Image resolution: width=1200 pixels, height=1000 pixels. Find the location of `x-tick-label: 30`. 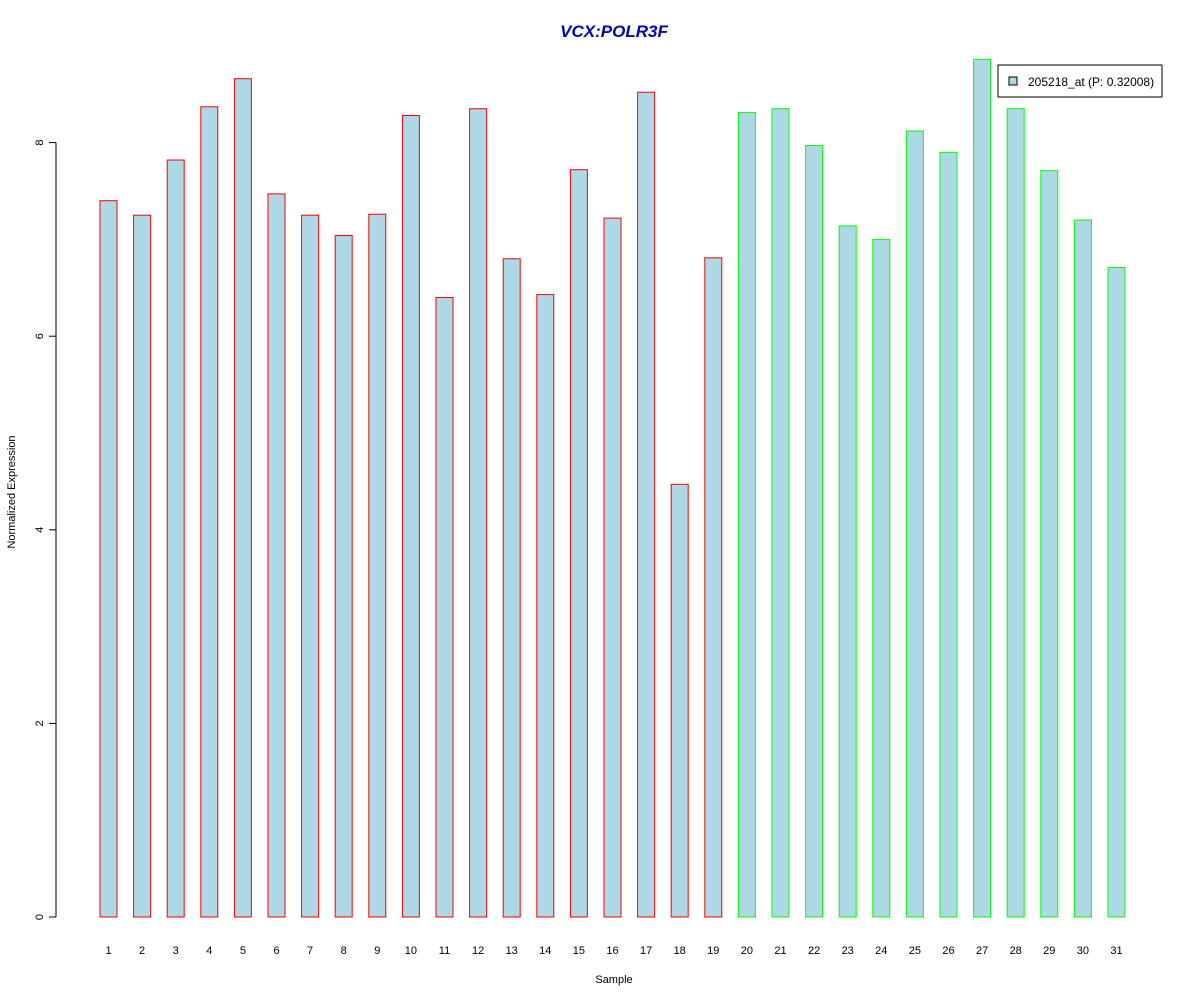

x-tick-label: 30 is located at coordinates (1083, 951).